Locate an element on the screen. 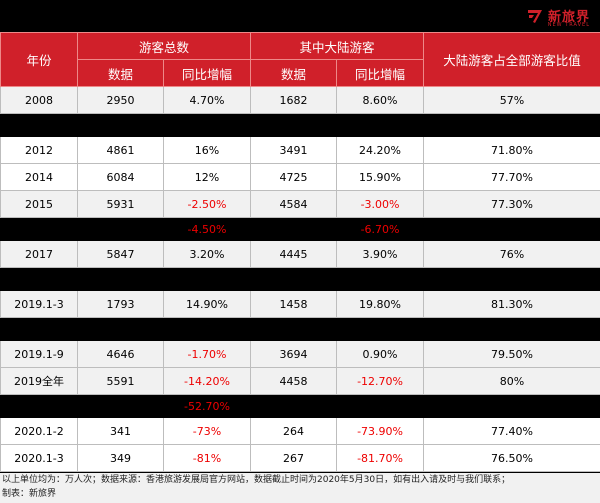  table-row: 2008 2950 4.70% 1682 8.60% 57% is located at coordinates (300, 100).